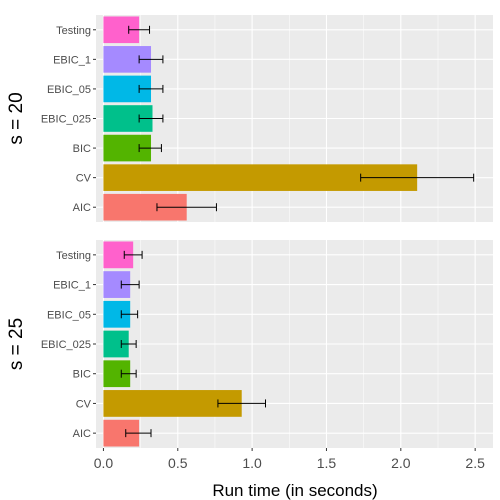 This screenshot has width=500, height=500. What do you see at coordinates (327, 463) in the screenshot?
I see `x-tick-label: 1.5` at bounding box center [327, 463].